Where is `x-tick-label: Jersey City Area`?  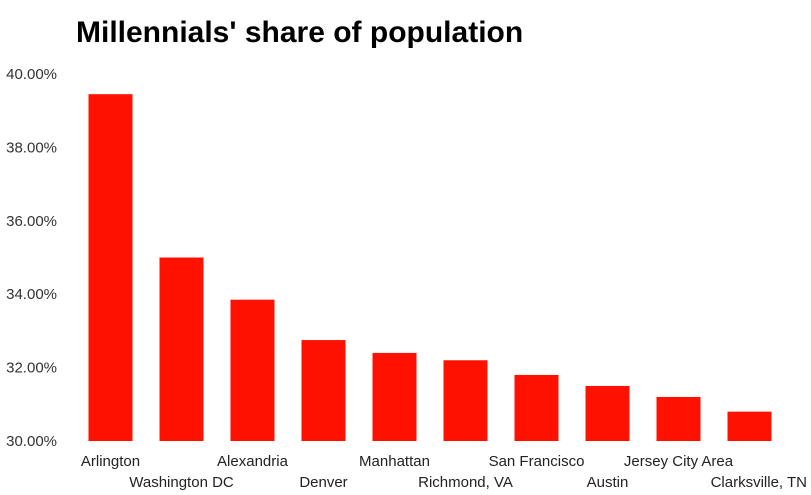 x-tick-label: Jersey City Area is located at coordinates (679, 461).